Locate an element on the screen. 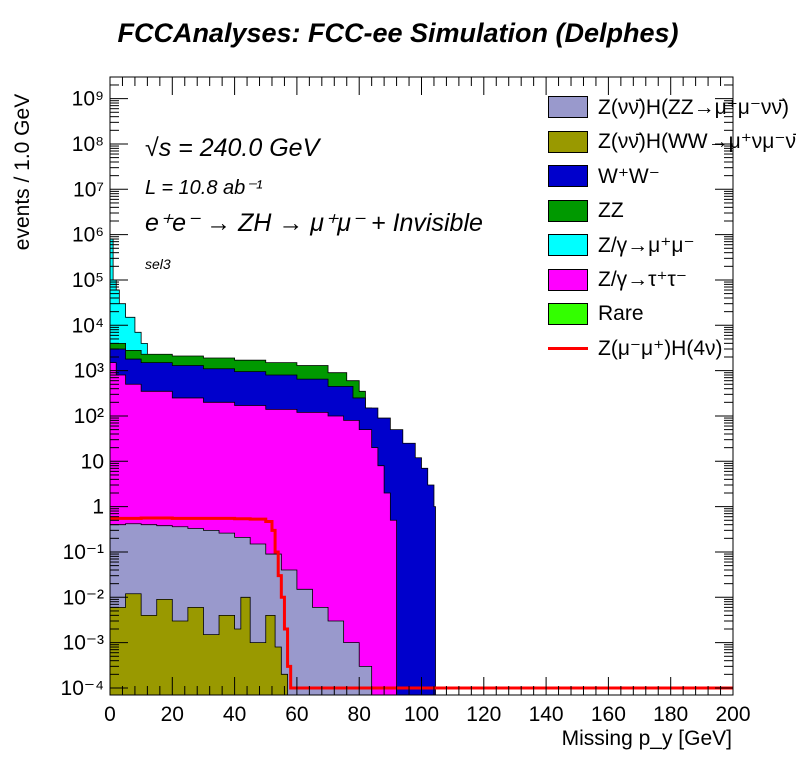 The width and height of the screenshot is (796, 772). legend-label: ZZ is located at coordinates (611, 210).